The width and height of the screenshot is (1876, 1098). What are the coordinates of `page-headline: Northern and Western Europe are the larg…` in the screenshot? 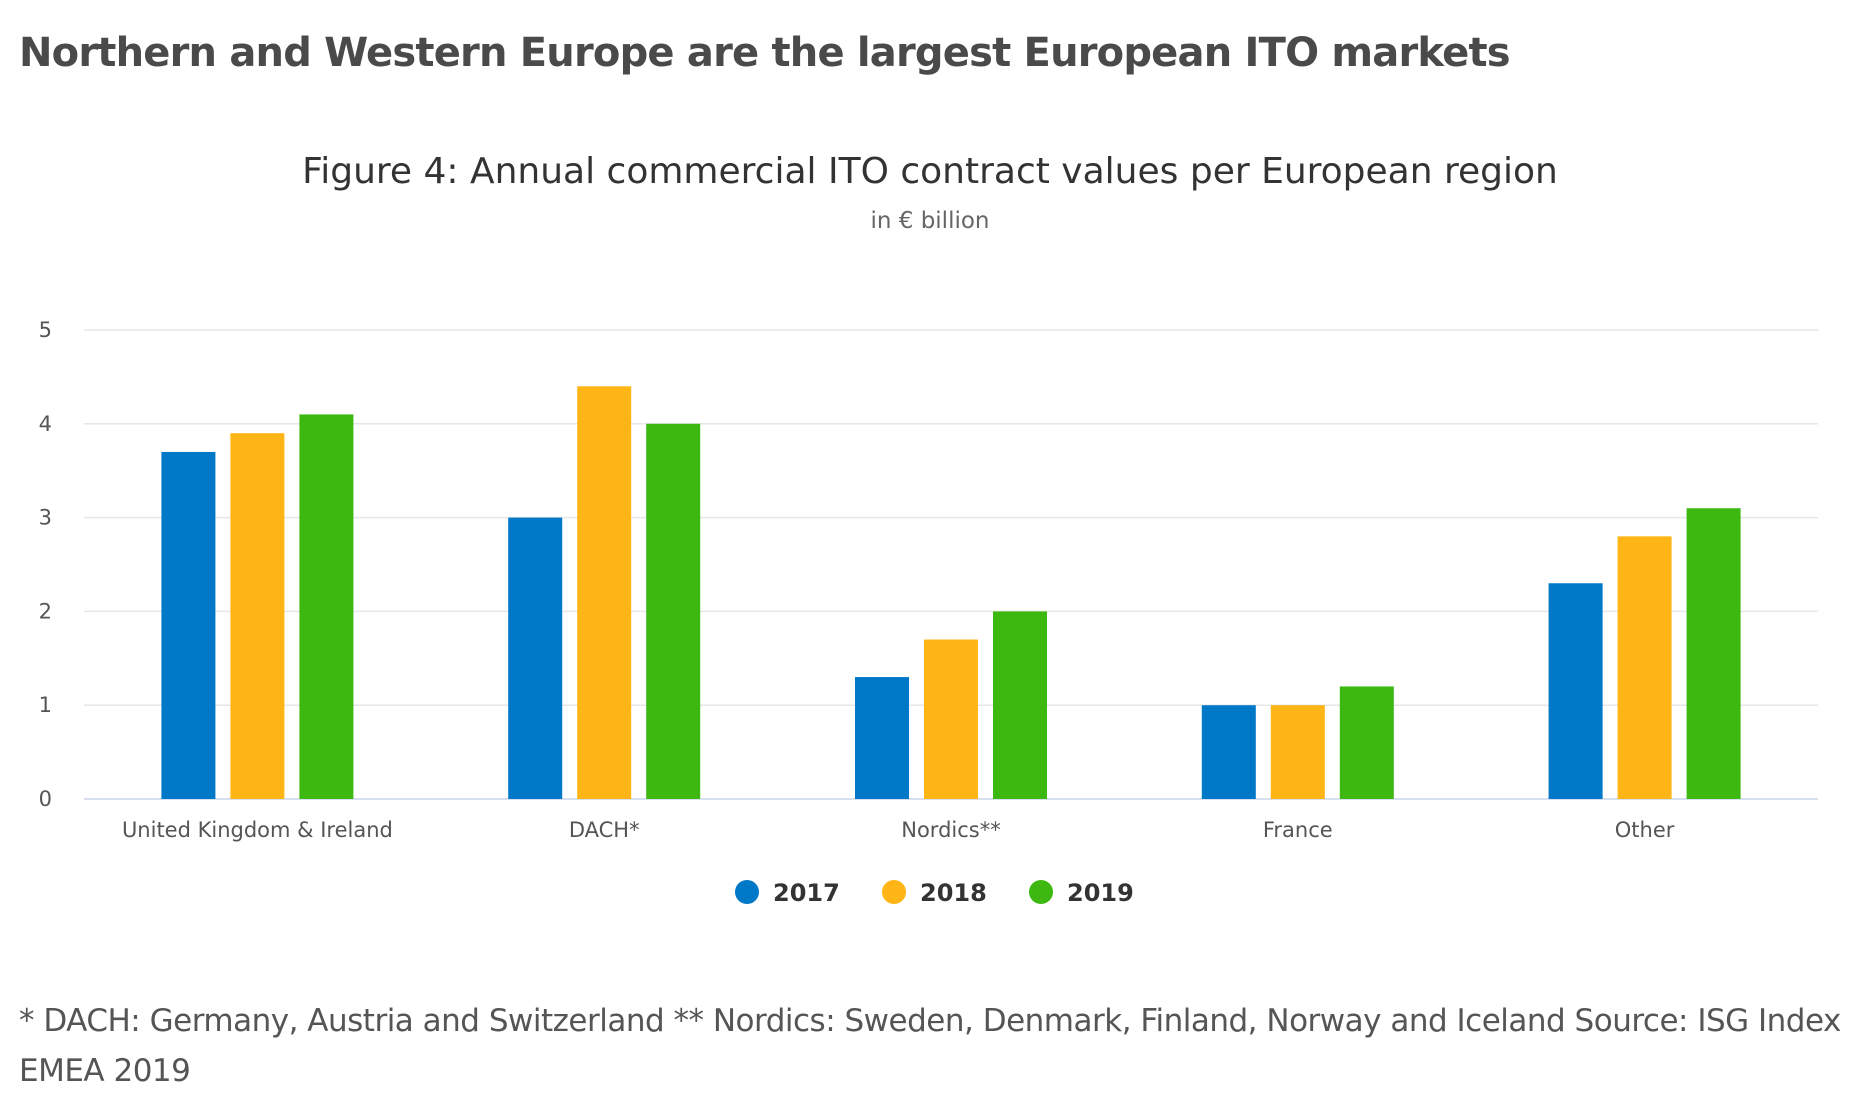 It's located at (765, 53).